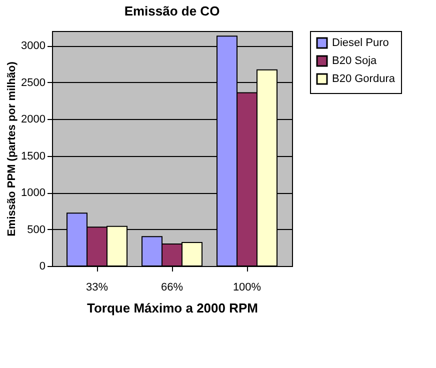  What do you see at coordinates (42, 266) in the screenshot?
I see `y-tick-label: 0` at bounding box center [42, 266].